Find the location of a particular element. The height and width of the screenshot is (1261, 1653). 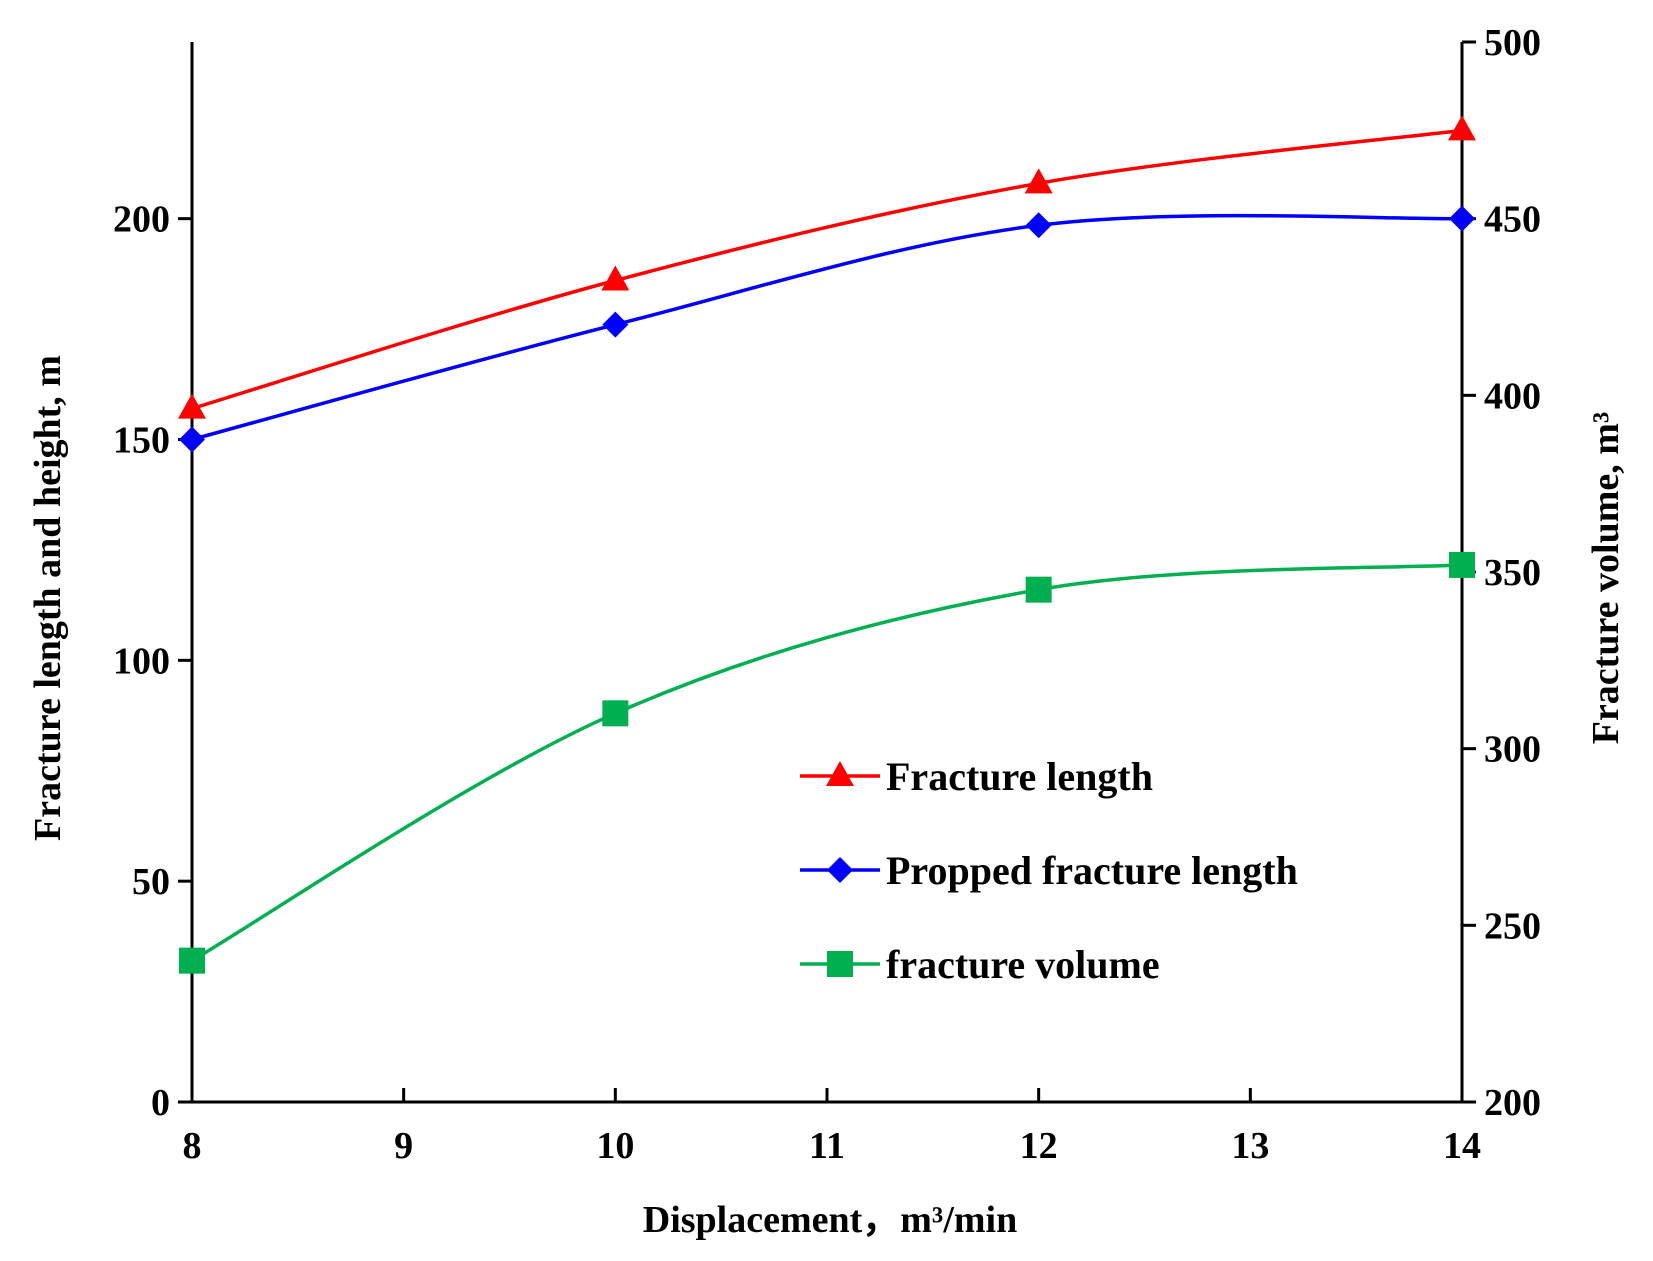

legend-entry: Fracture length is located at coordinates (976, 776).